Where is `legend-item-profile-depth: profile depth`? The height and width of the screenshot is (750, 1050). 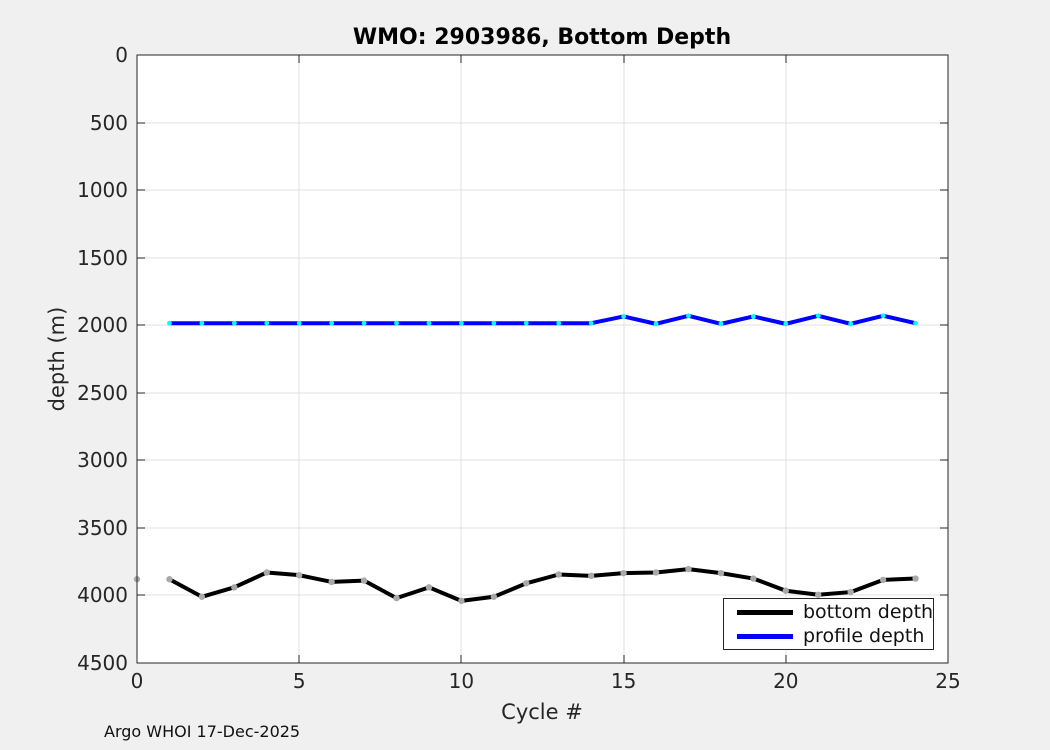 legend-item-profile-depth: profile depth is located at coordinates (828, 636).